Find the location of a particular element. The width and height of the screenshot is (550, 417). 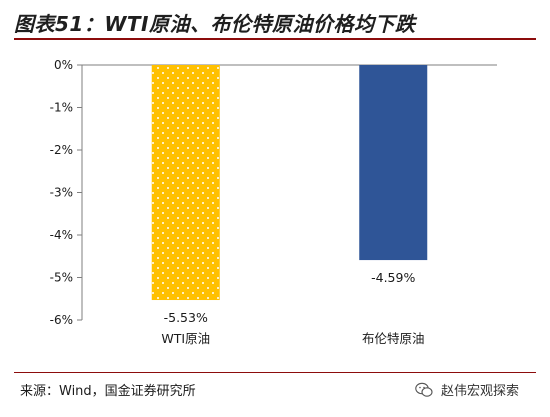

watermark-text: 赵伟宏观探索 is located at coordinates (480, 391).